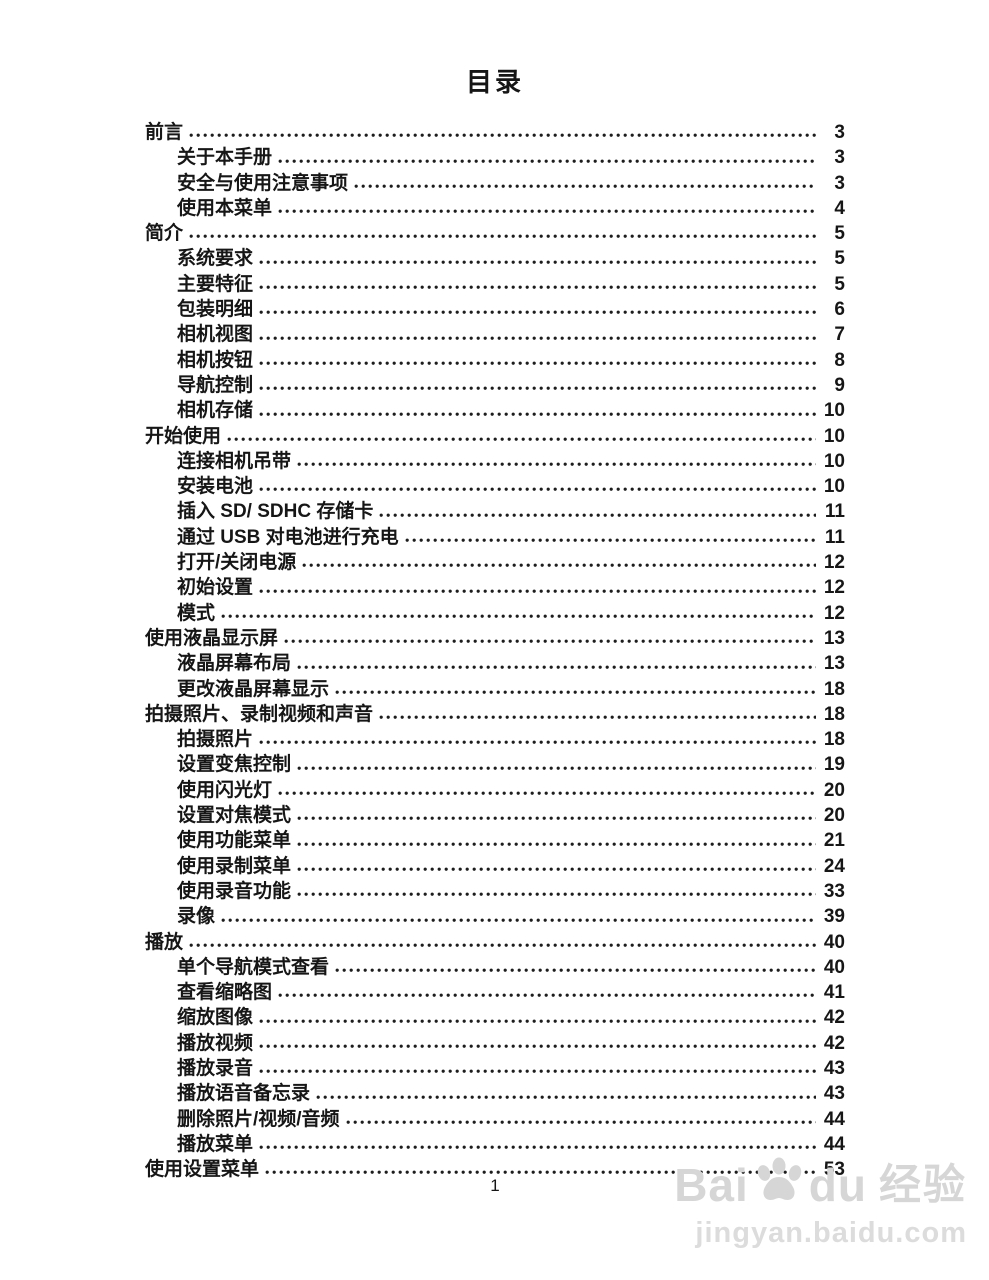  I want to click on toc-entry-page: 11, so click(834, 512).